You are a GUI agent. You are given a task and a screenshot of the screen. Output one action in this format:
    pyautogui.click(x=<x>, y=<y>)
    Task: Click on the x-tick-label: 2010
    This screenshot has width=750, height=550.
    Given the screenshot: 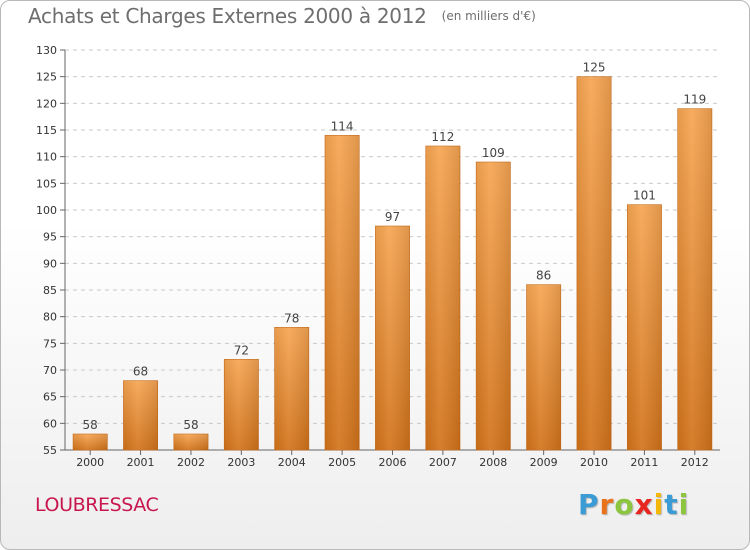 What is the action you would take?
    pyautogui.click(x=594, y=462)
    